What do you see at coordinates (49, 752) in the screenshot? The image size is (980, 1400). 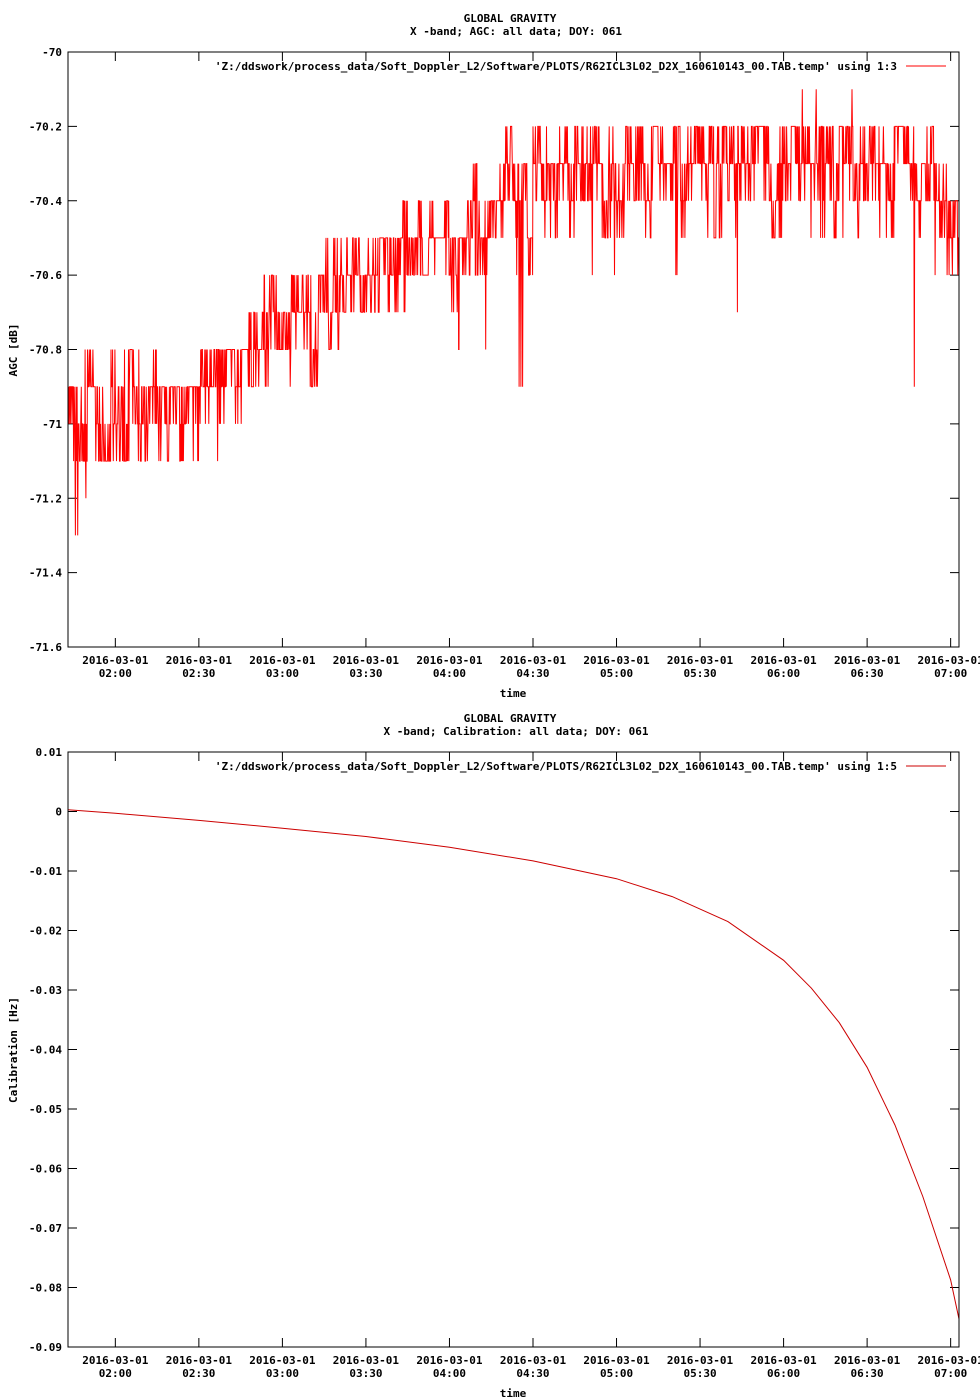 I see `y-tick-label: 0.01` at bounding box center [49, 752].